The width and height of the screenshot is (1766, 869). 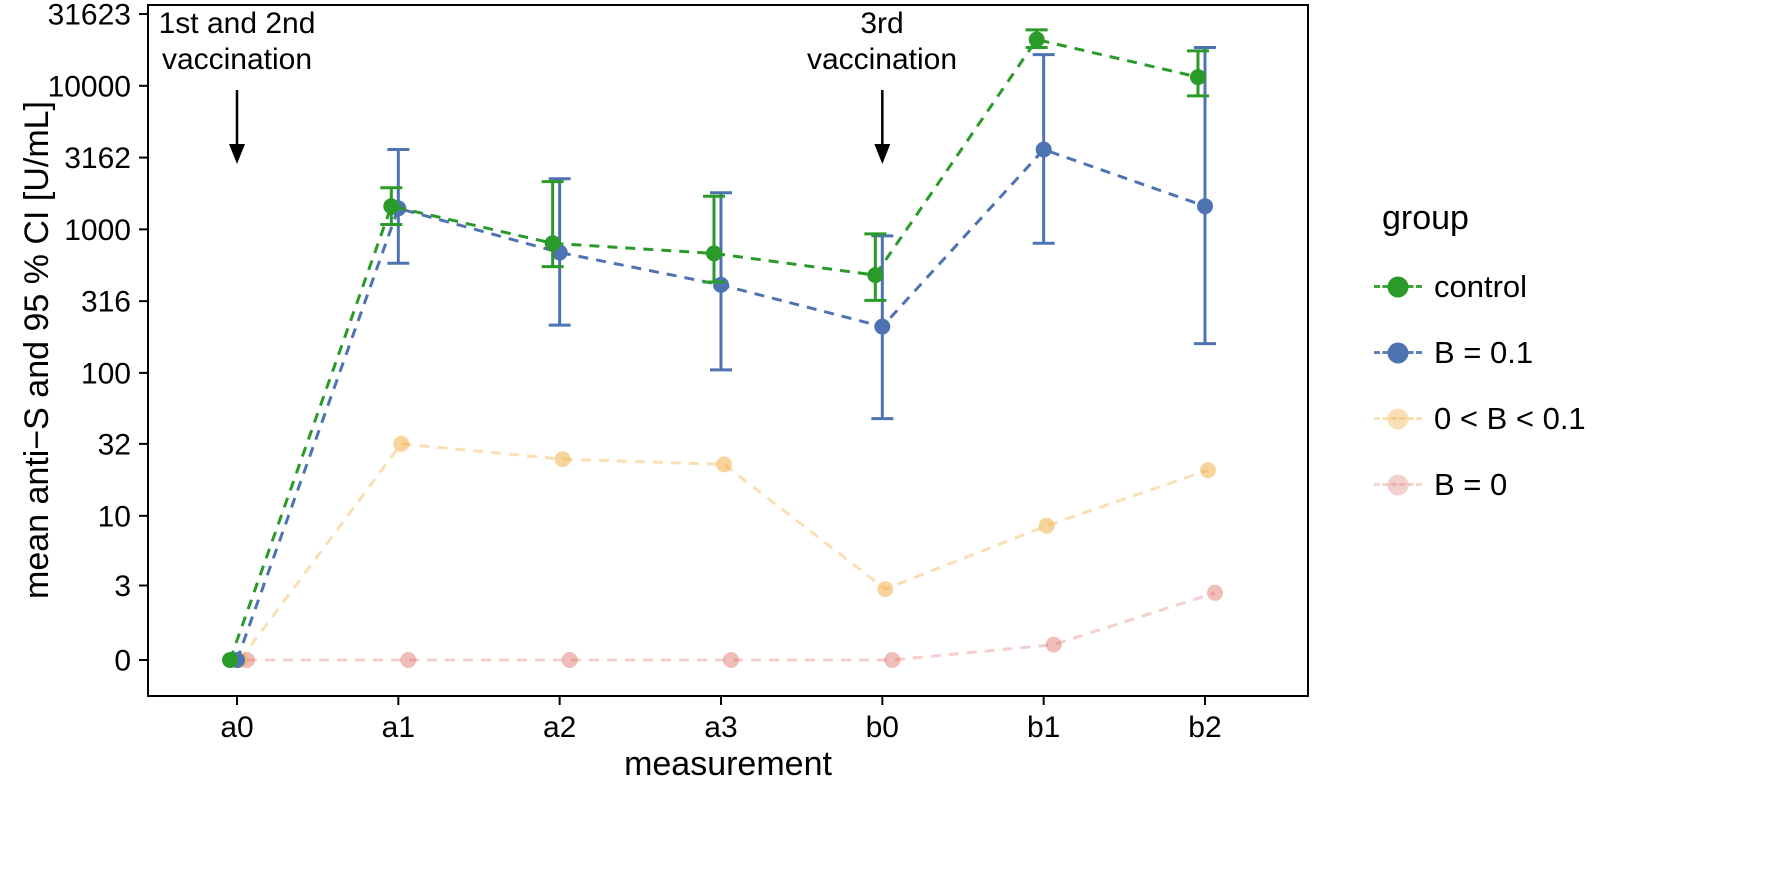 I want to click on y-tick-label: 1000, so click(x=97, y=230).